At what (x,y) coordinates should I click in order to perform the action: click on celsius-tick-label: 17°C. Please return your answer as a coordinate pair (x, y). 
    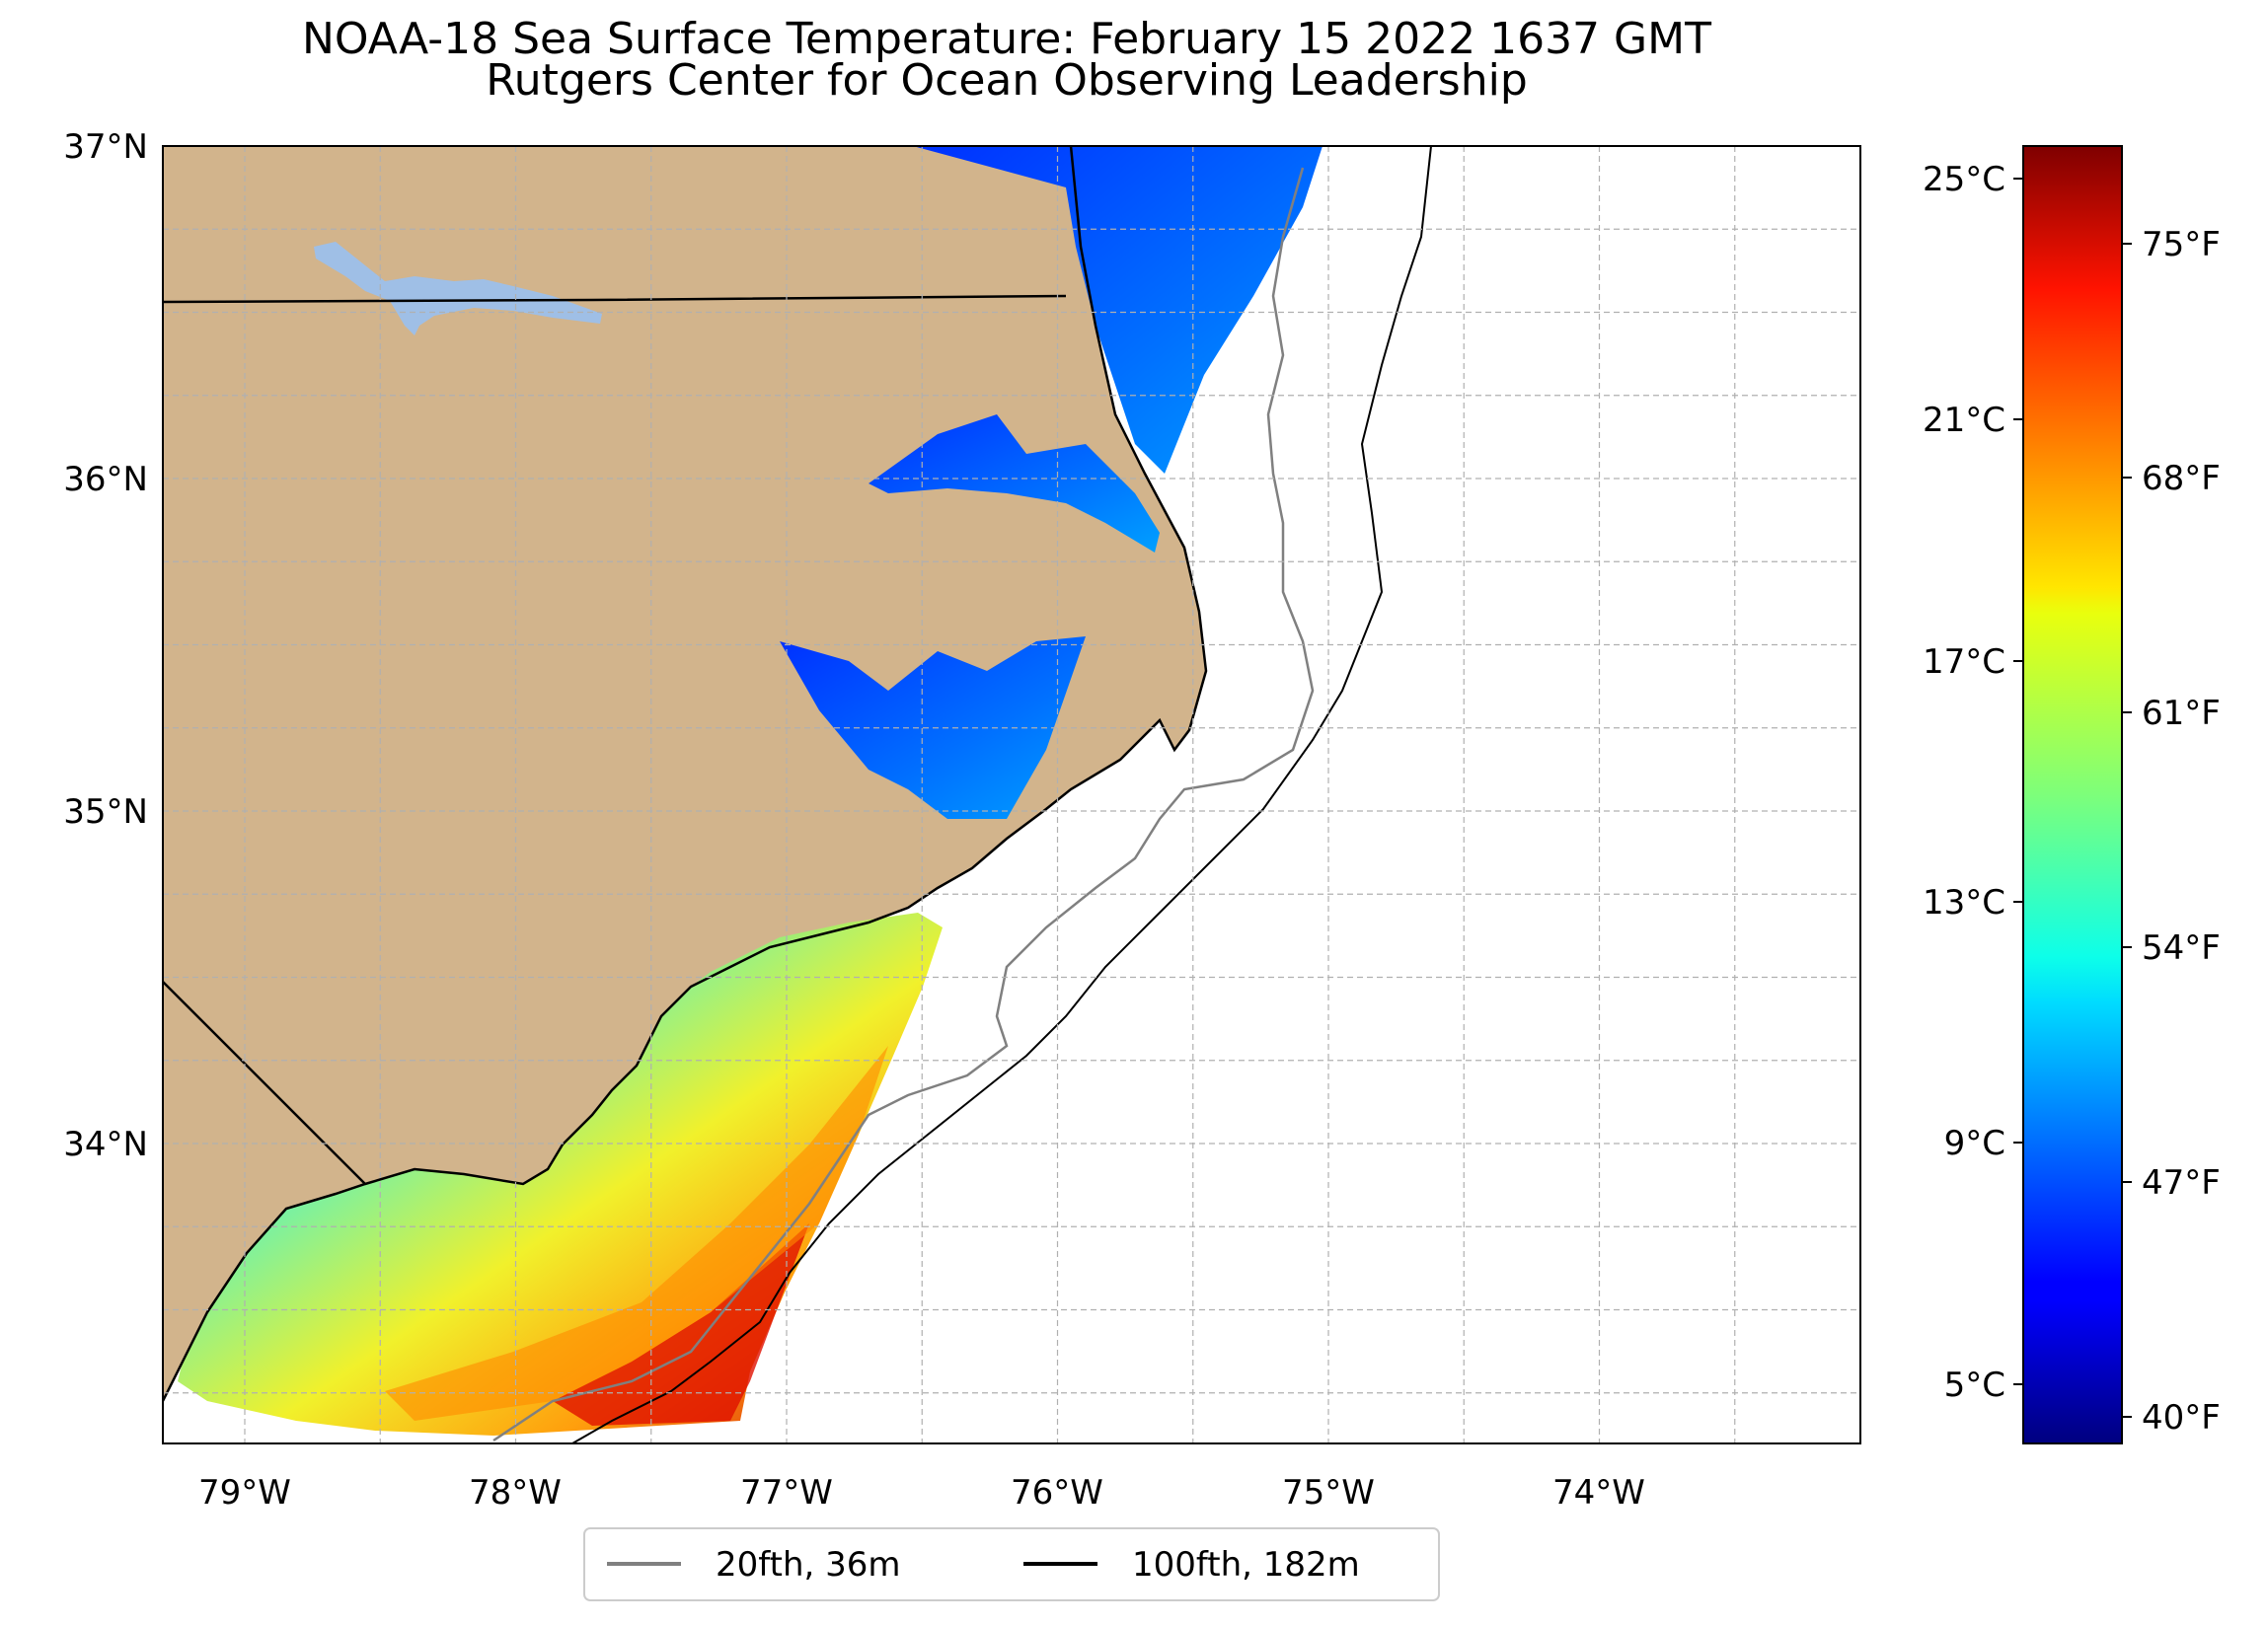
    Looking at the image, I should click on (1964, 662).